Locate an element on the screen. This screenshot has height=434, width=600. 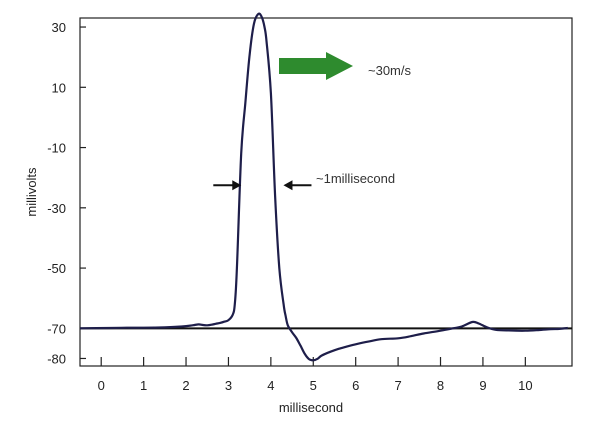
velocity-annotation: ~30m/s is located at coordinates (389, 70).